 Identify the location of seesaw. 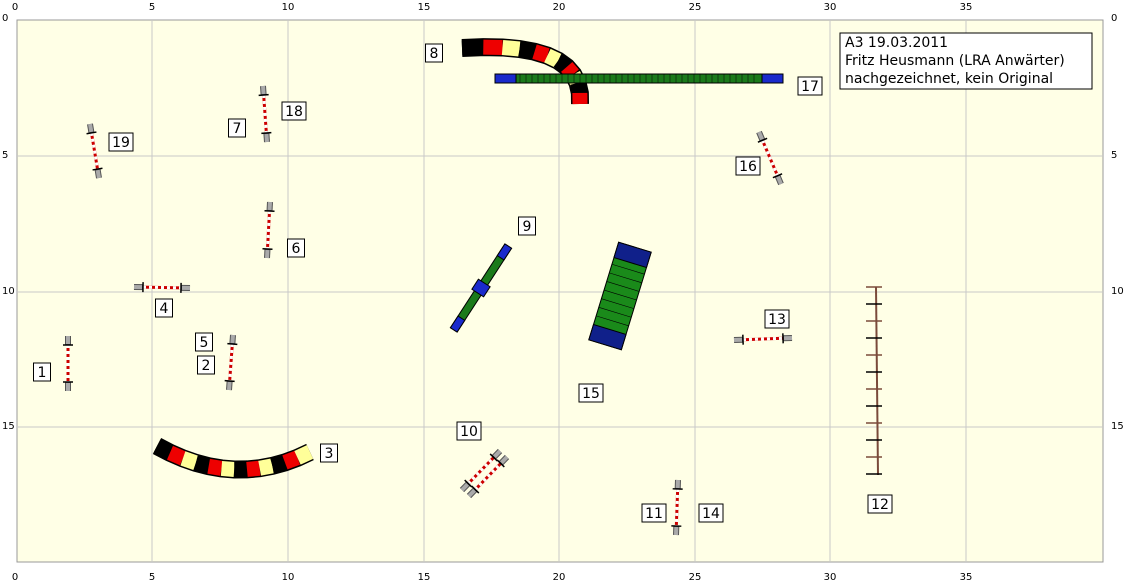
(481, 288).